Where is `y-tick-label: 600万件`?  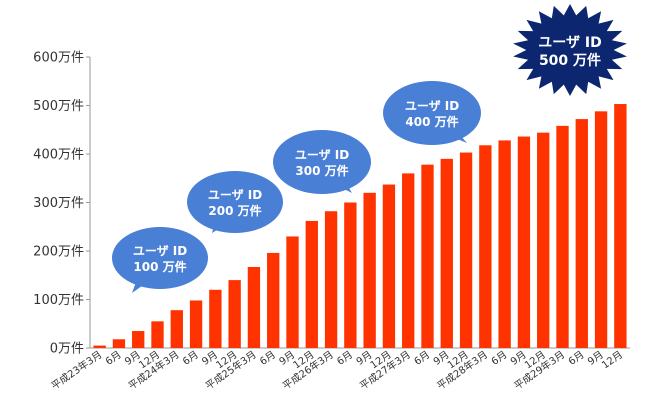
y-tick-label: 600万件 is located at coordinates (58, 58).